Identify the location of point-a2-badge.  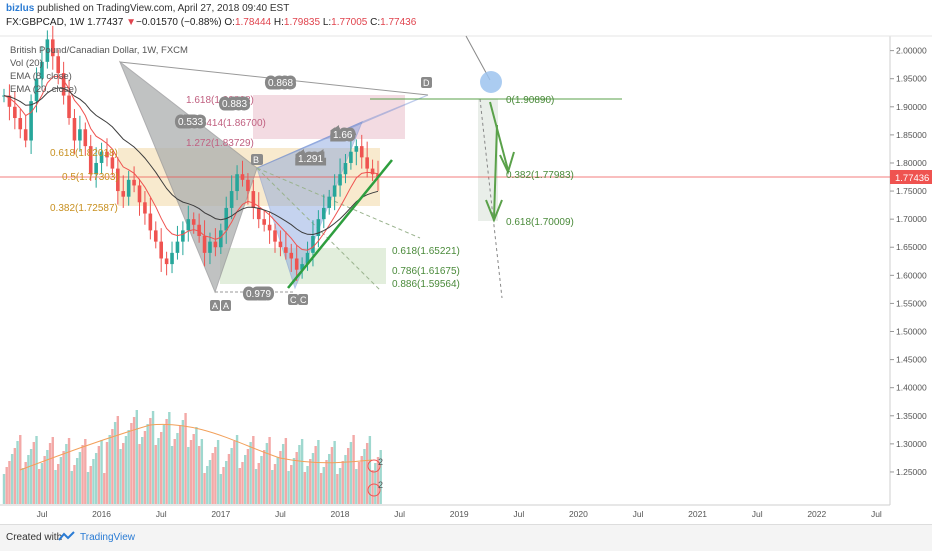
(226, 305).